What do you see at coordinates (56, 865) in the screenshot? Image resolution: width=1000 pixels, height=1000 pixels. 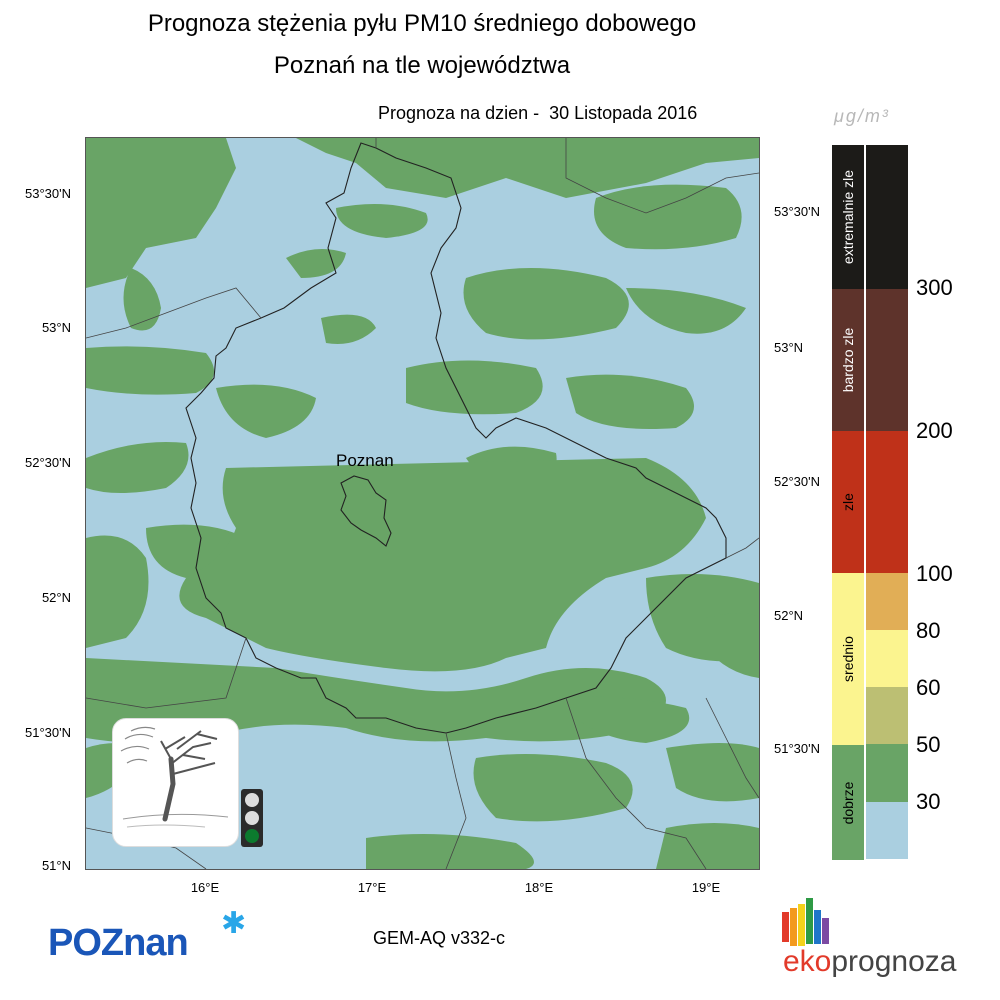 I see `lat-label-left: 51°N` at bounding box center [56, 865].